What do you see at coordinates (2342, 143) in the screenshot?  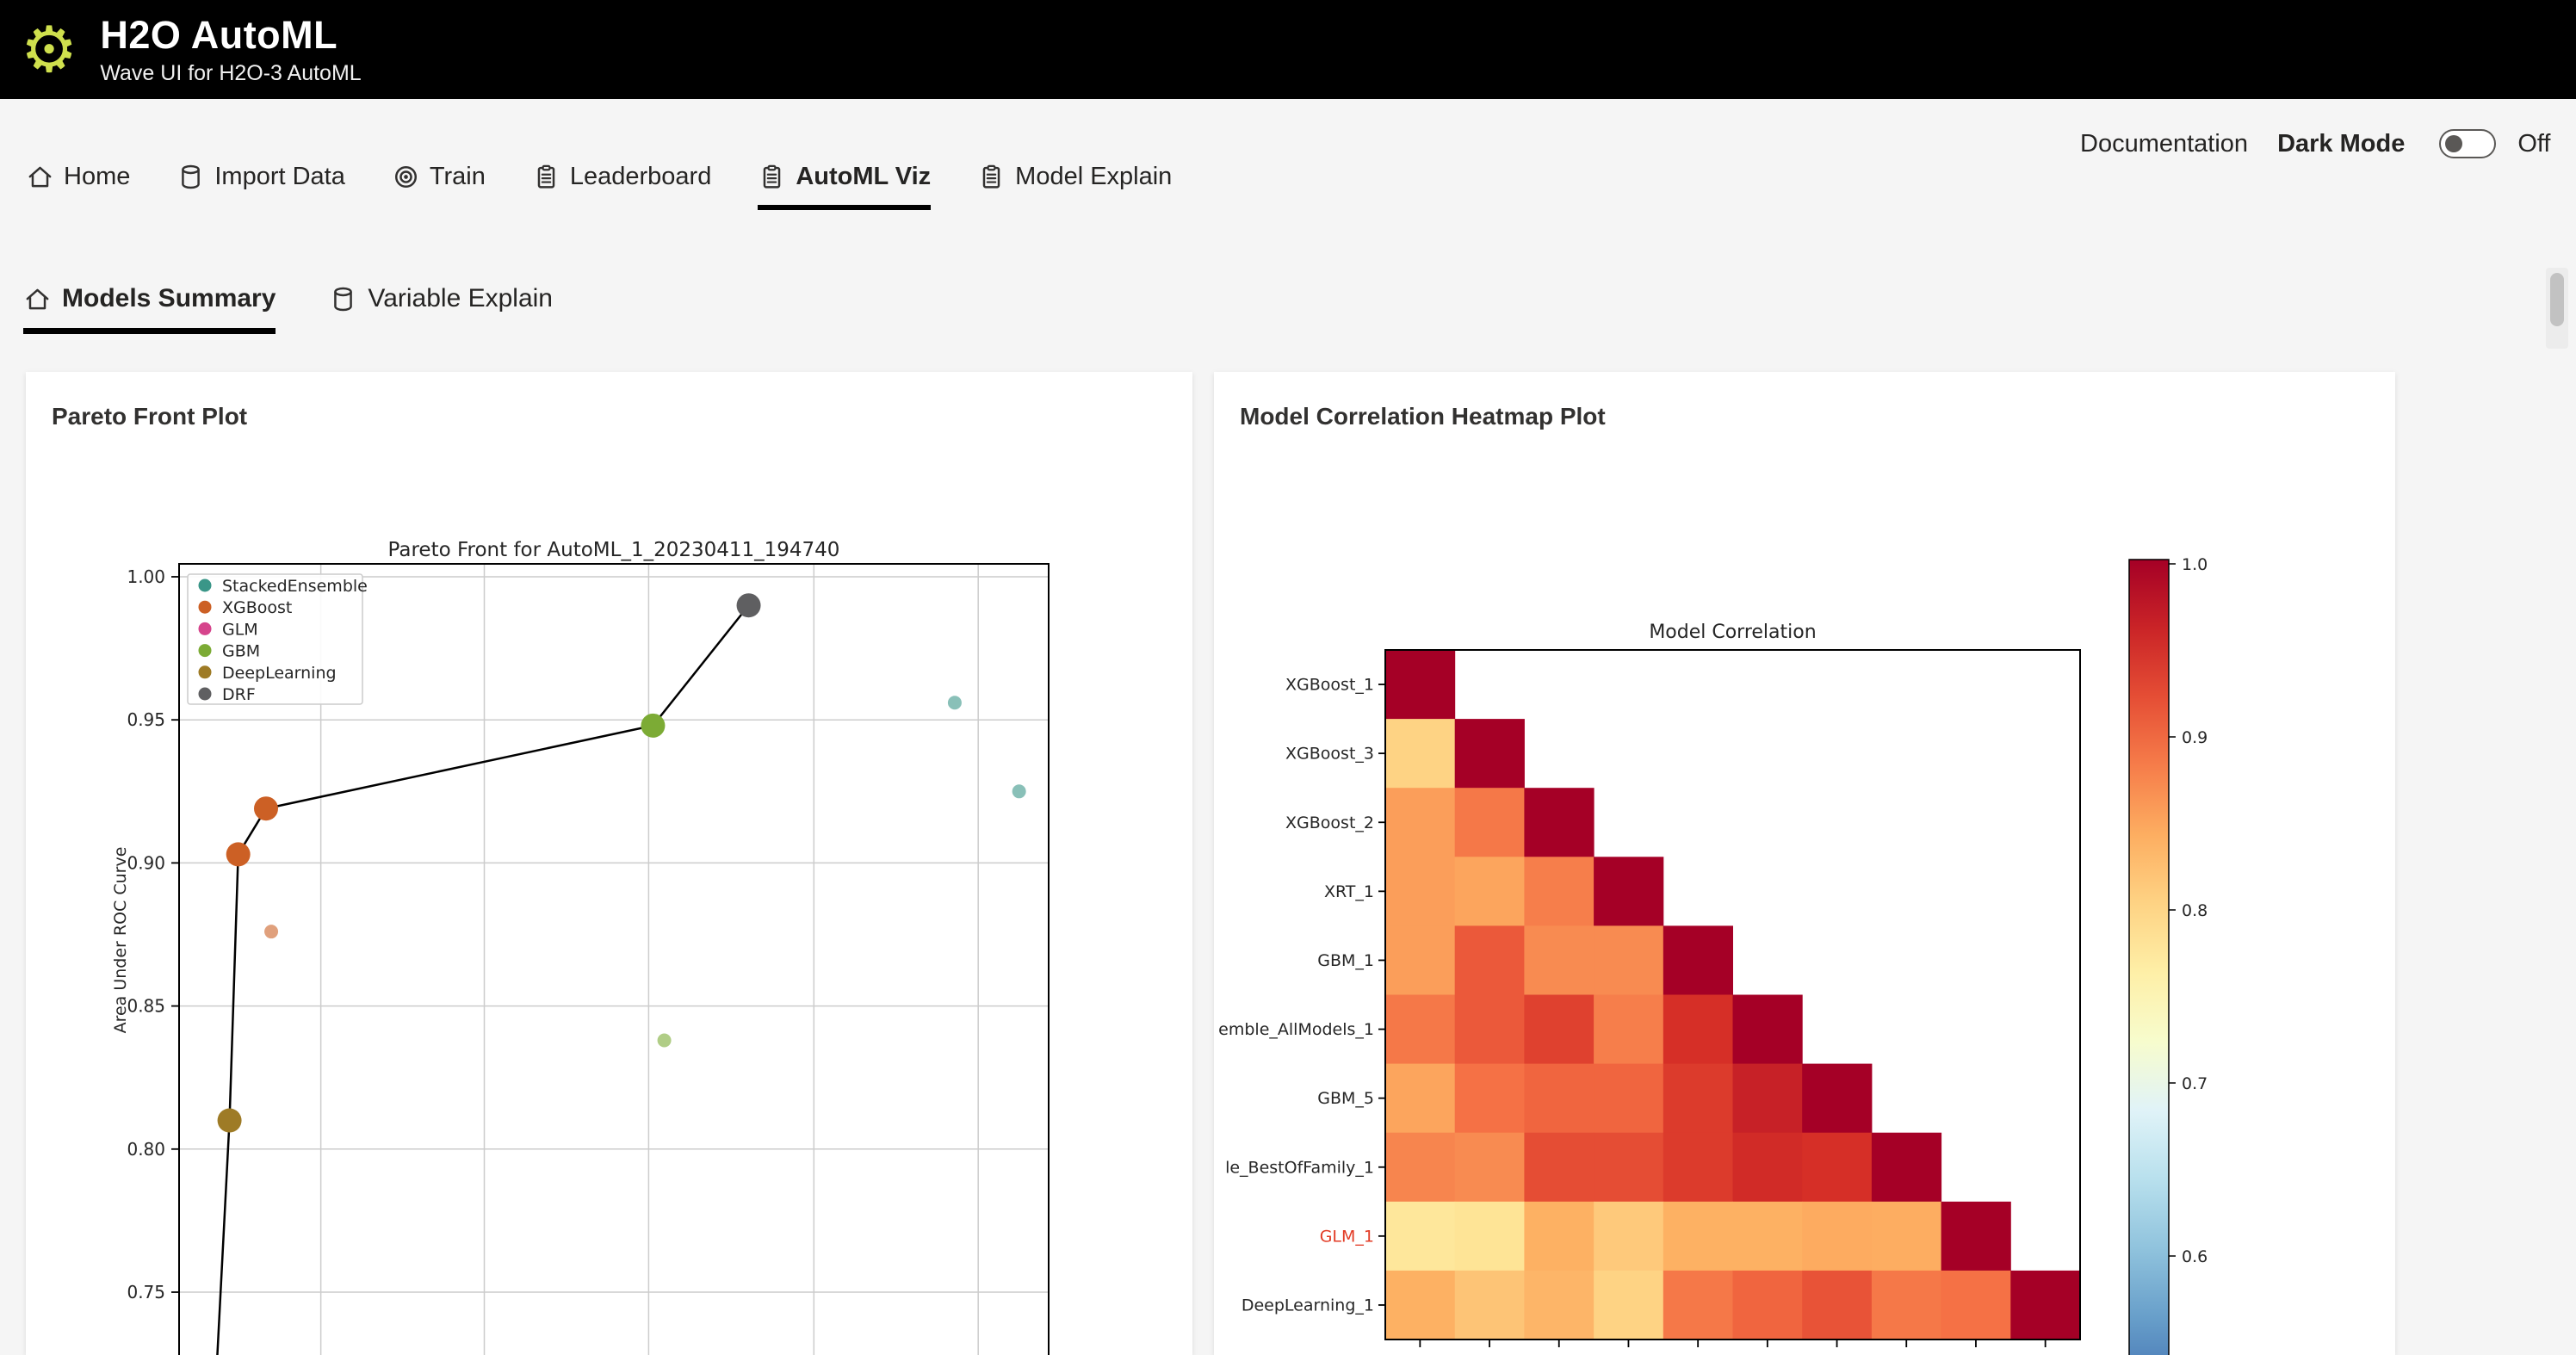 I see `dark-mode-label: Dark Mode` at bounding box center [2342, 143].